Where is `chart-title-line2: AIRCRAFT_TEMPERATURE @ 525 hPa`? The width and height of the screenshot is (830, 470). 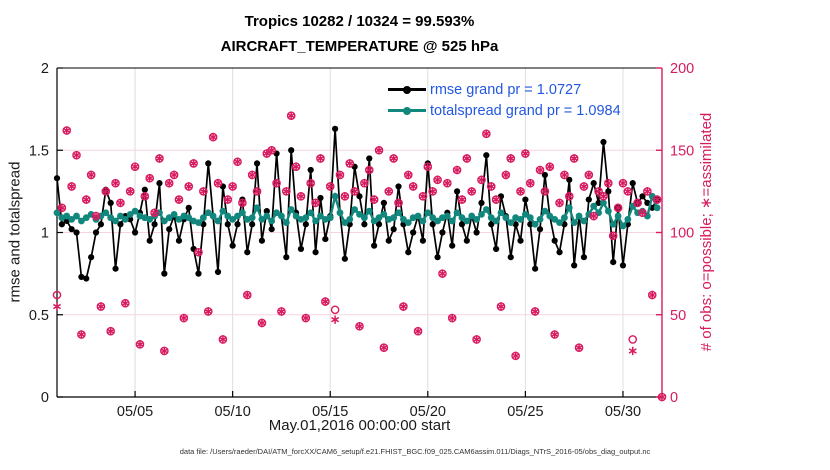
chart-title-line2: AIRCRAFT_TEMPERATURE @ 525 hPa is located at coordinates (359, 46).